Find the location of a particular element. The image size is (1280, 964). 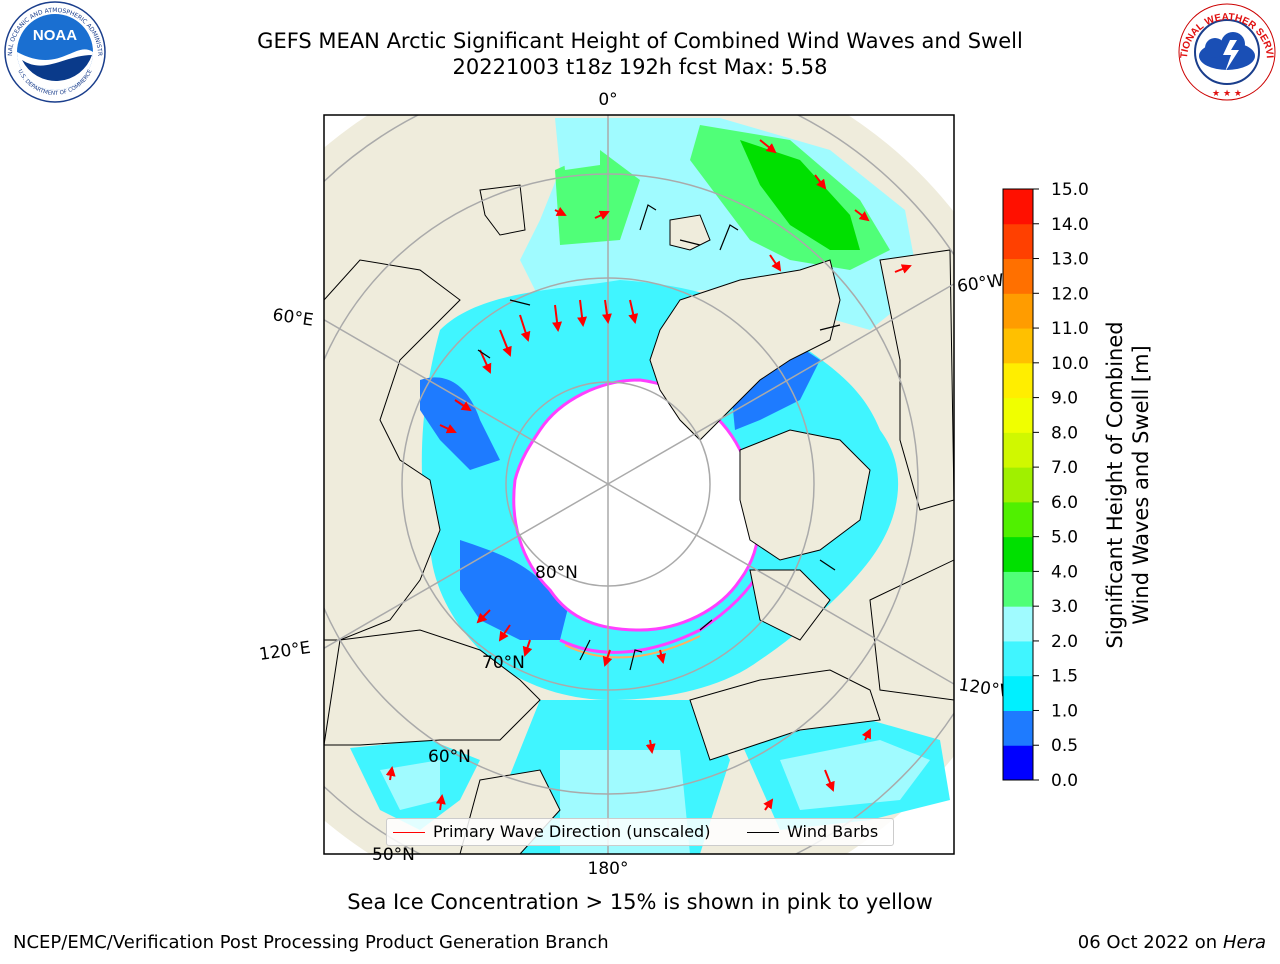

legend-wind-barbs-label: Wind Barbs is located at coordinates (833, 831).